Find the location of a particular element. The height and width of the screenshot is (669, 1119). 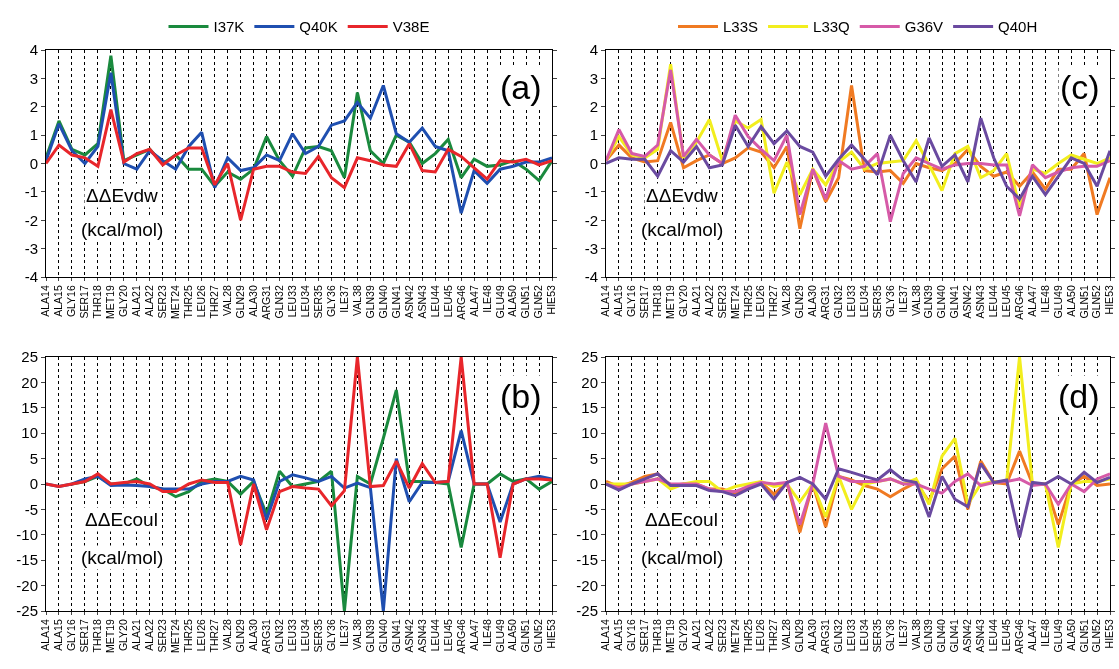

x-tick-label: GLN52 is located at coordinates (1096, 636).